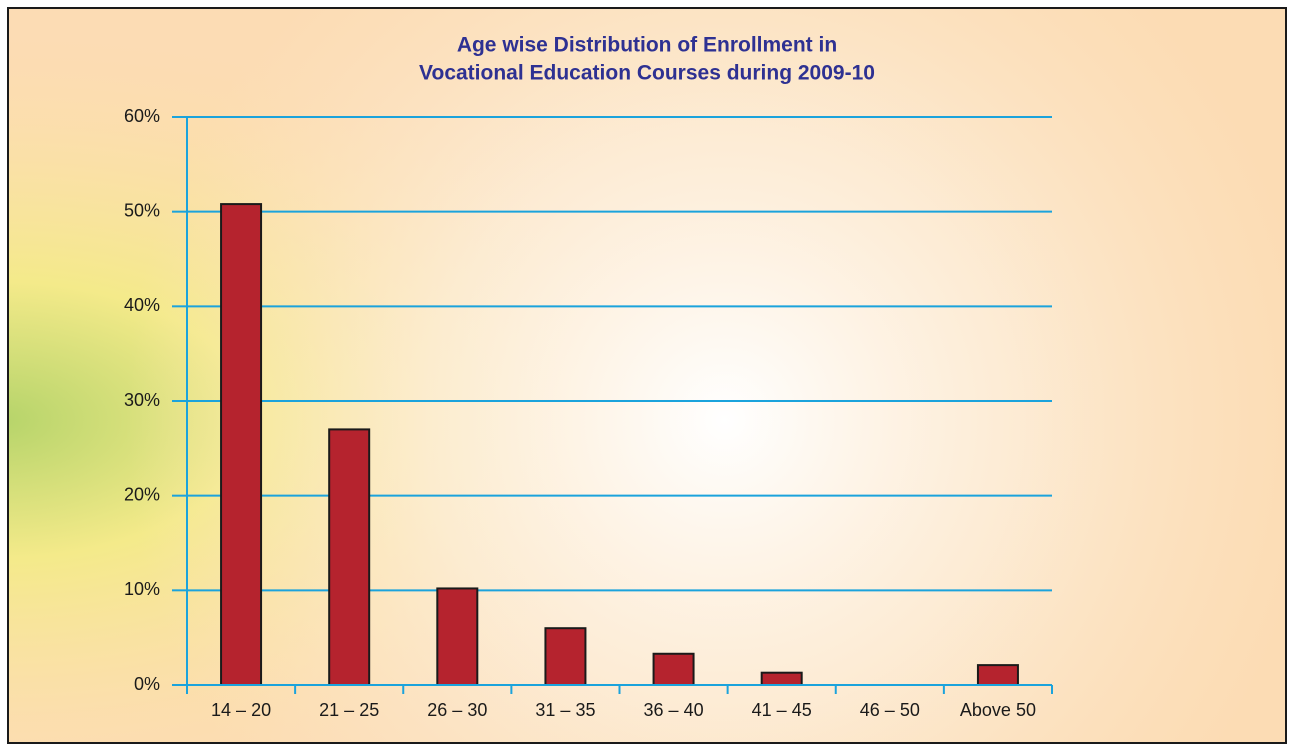 The height and width of the screenshot is (751, 1294). What do you see at coordinates (647, 45) in the screenshot?
I see `chart-title: Age wise Distribution of Enrollment in` at bounding box center [647, 45].